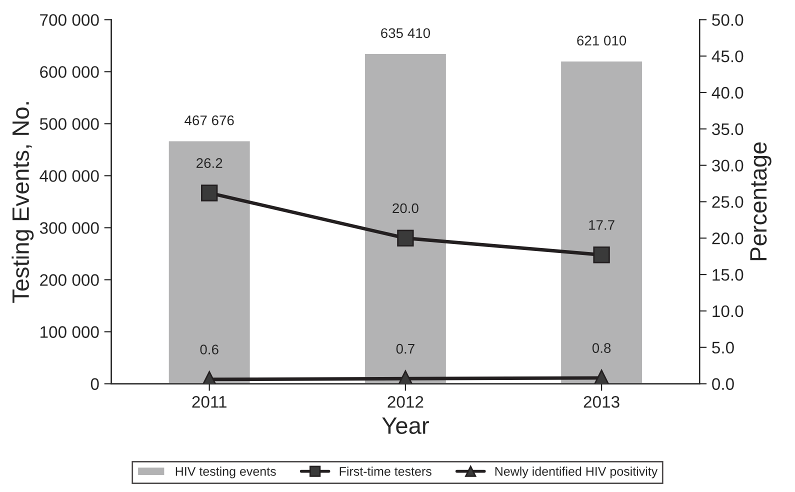 This screenshot has width=795, height=492. Describe the element at coordinates (386, 471) in the screenshot. I see `legend-label: First-time testers` at that location.